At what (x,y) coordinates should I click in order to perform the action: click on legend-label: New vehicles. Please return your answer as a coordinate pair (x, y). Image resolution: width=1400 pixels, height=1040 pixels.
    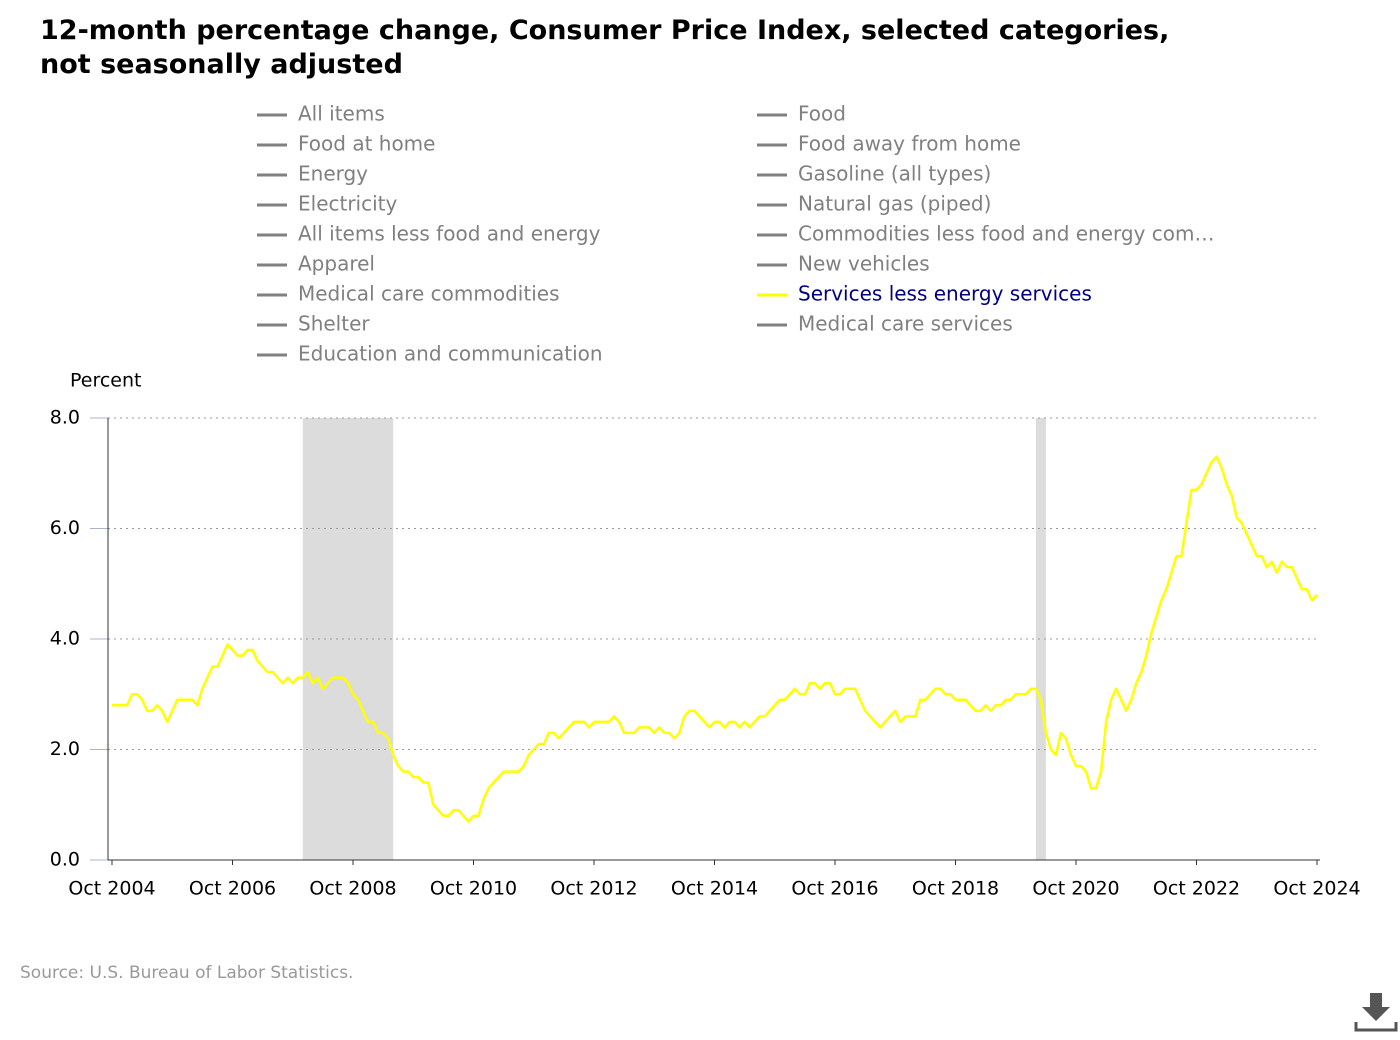
    Looking at the image, I should click on (864, 264).